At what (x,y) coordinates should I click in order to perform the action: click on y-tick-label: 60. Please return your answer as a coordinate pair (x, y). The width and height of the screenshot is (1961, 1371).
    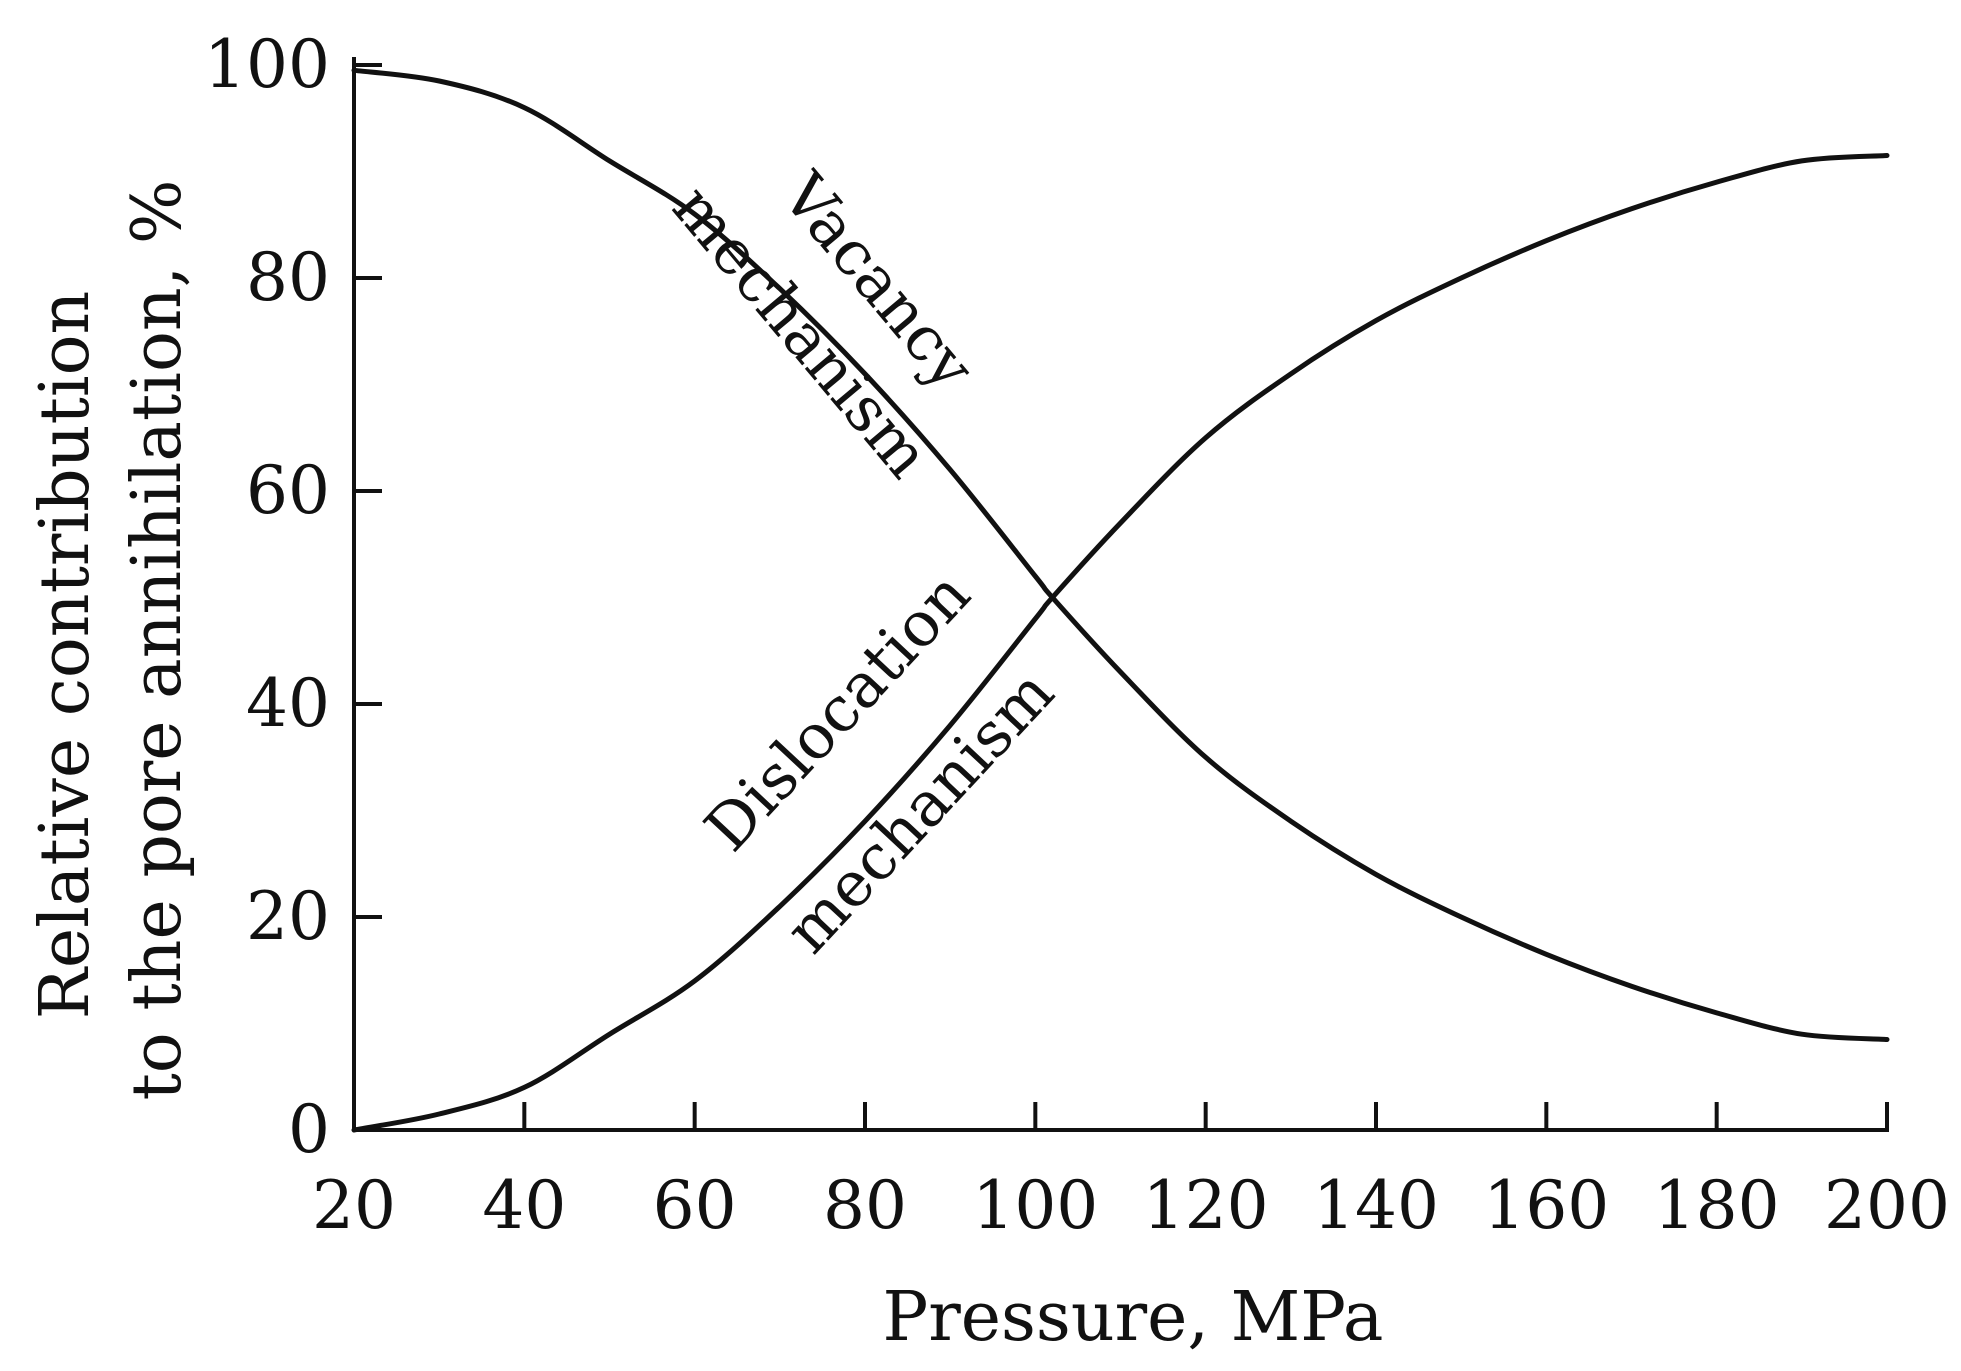
    Looking at the image, I should click on (288, 490).